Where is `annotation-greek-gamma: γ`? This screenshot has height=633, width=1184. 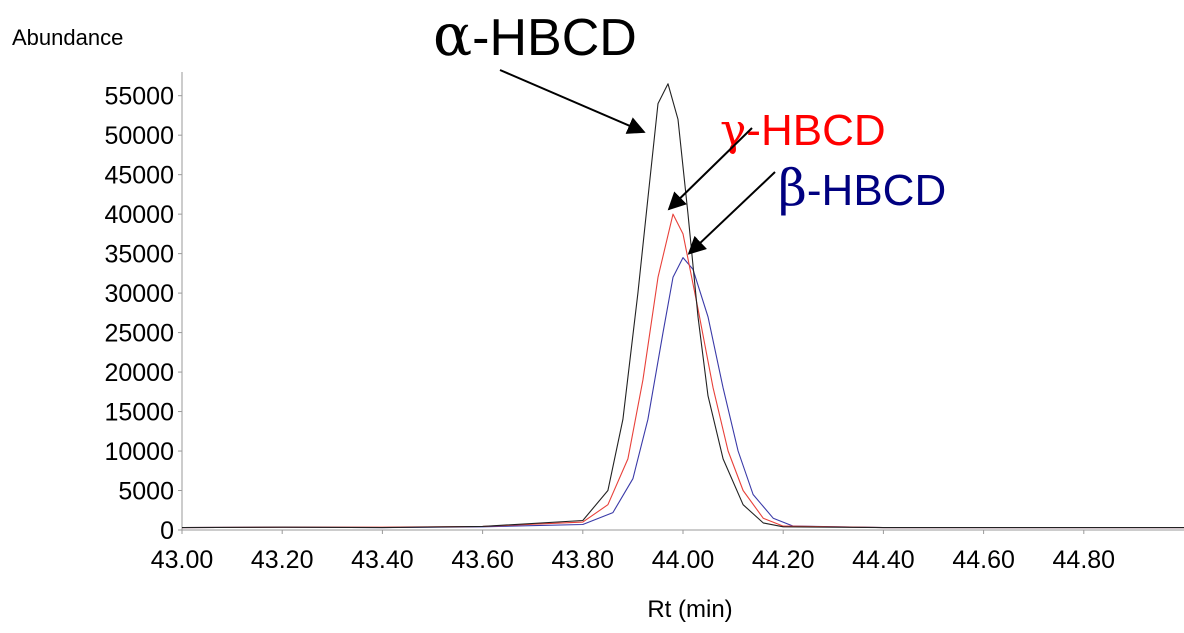 annotation-greek-gamma: γ is located at coordinates (733, 130).